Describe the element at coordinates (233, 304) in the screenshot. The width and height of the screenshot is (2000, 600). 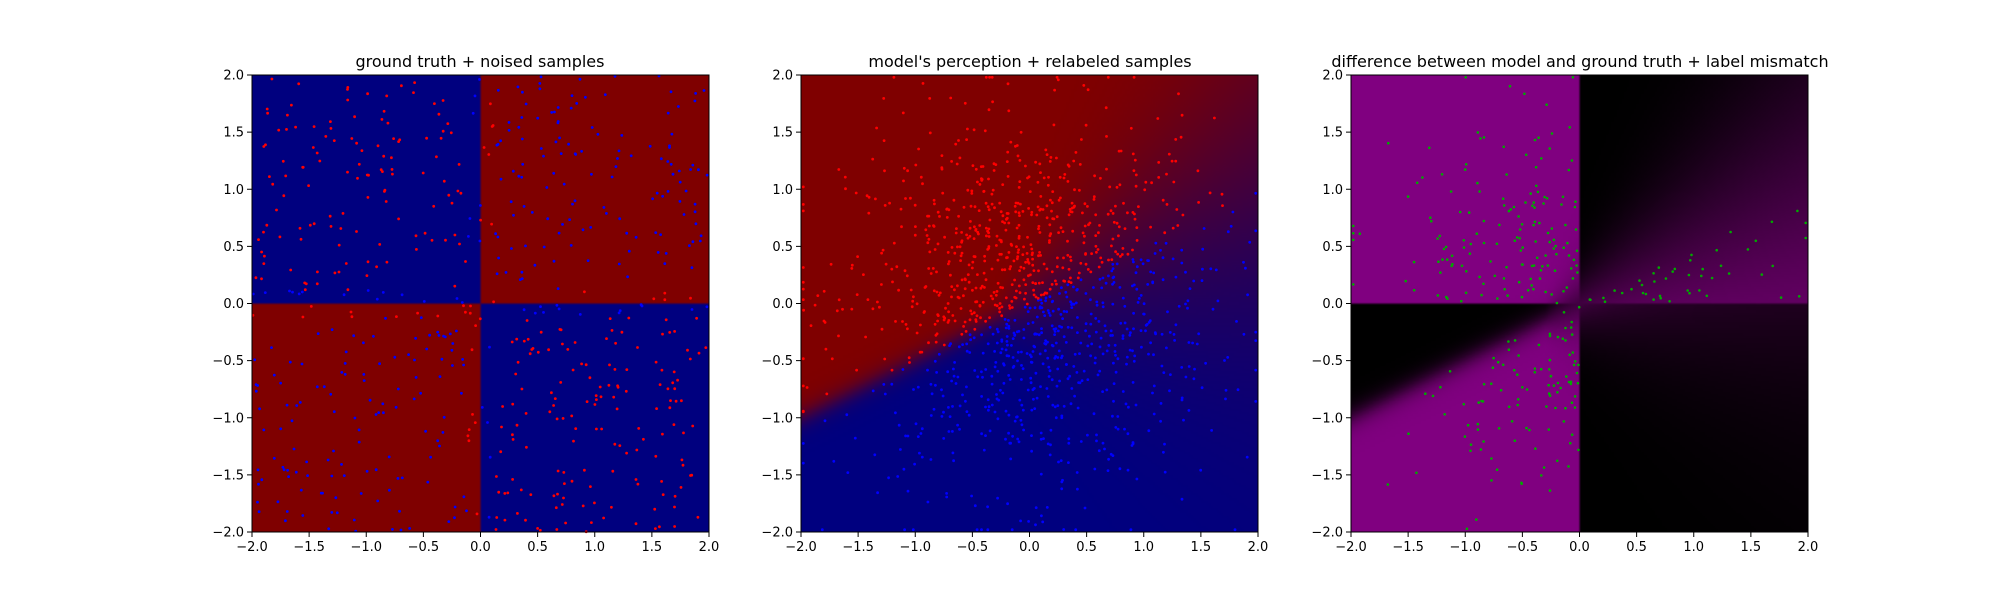
I see `y-tick-label: 0.0` at that location.